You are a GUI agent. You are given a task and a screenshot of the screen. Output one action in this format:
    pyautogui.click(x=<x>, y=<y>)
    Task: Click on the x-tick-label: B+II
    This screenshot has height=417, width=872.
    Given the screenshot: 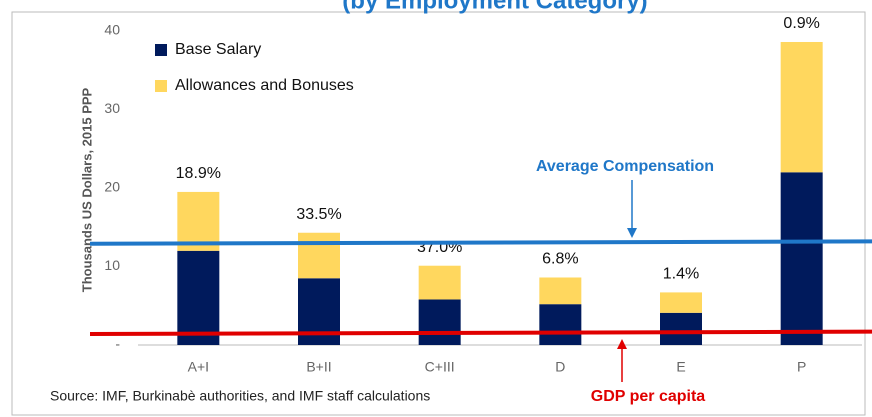 What is the action you would take?
    pyautogui.click(x=318, y=367)
    